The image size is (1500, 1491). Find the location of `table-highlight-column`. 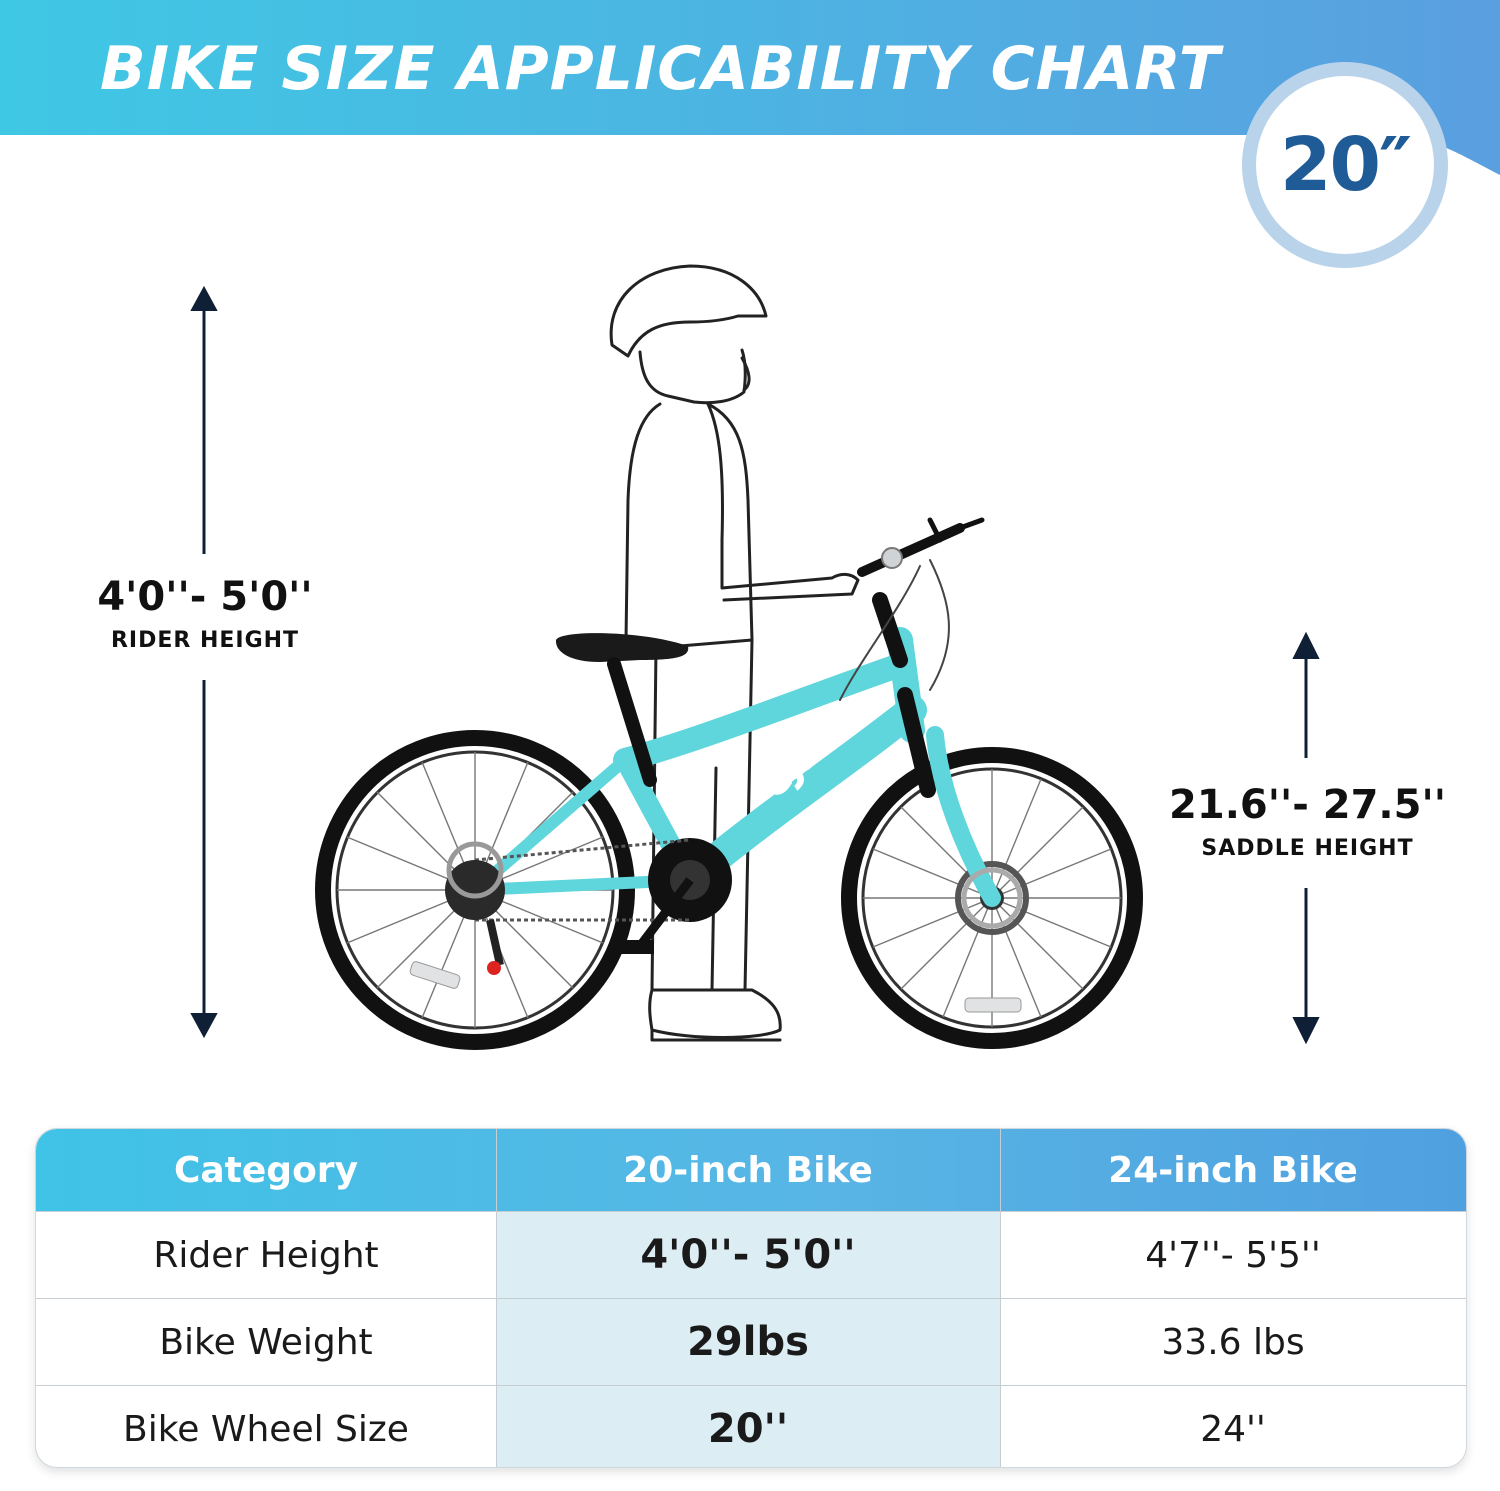

table-highlight-column is located at coordinates (748, 1339).